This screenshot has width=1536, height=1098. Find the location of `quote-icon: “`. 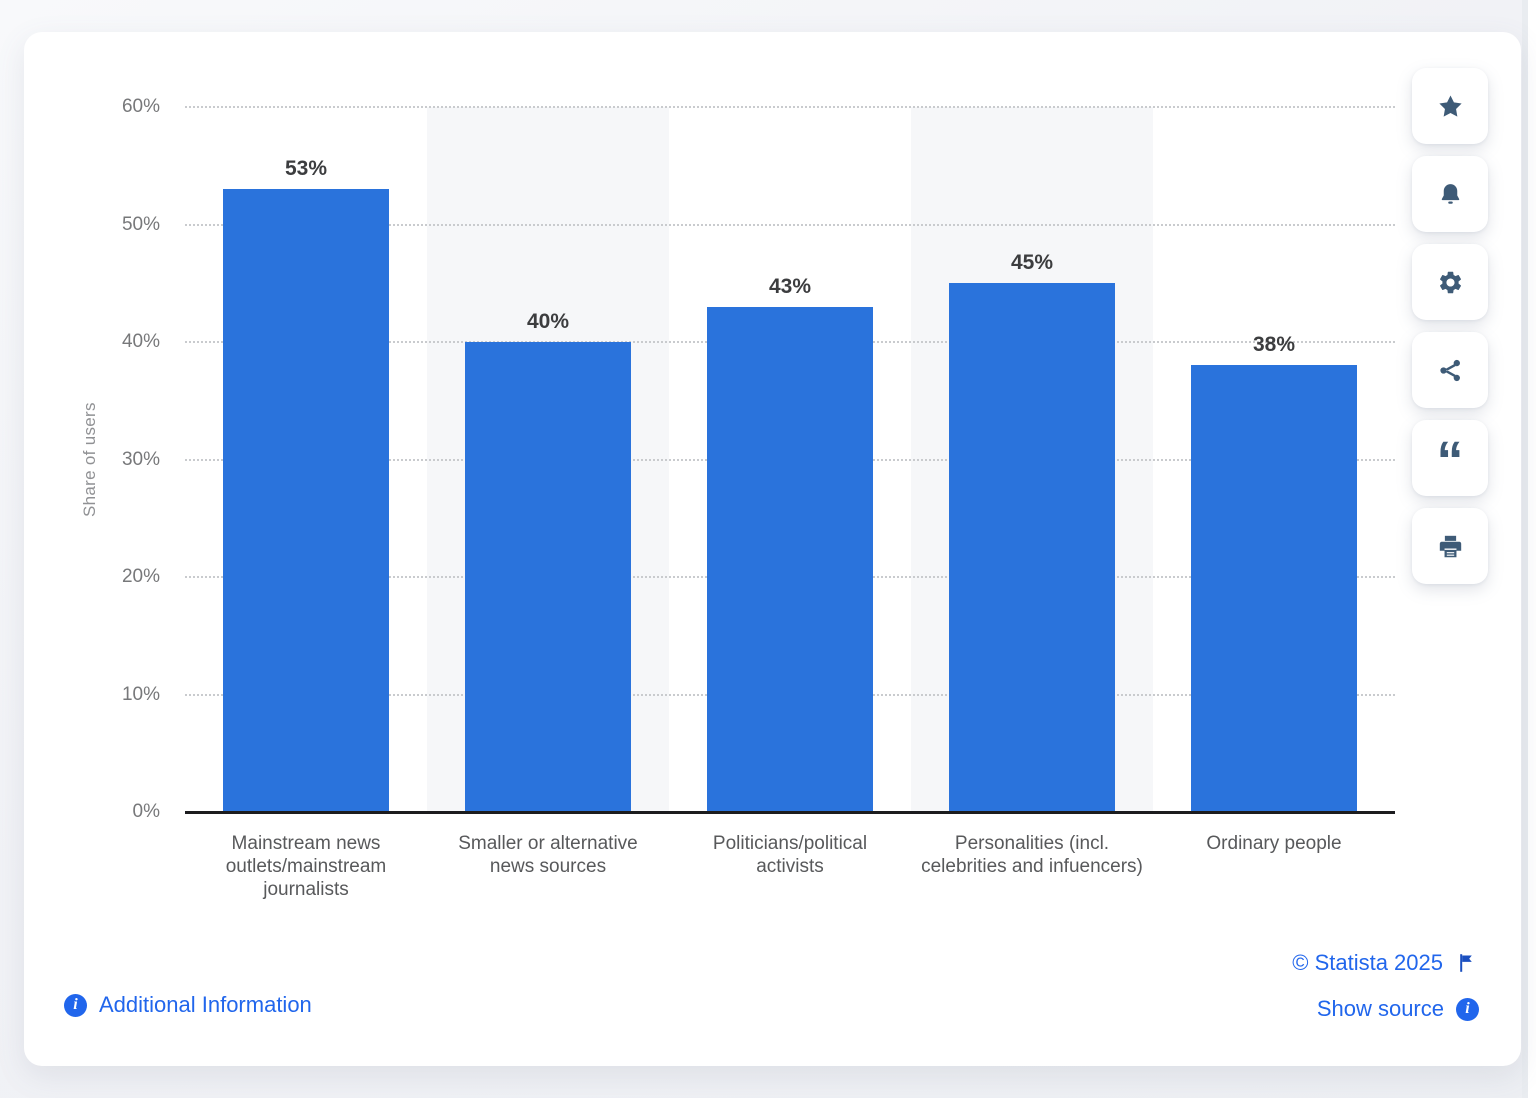

quote-icon: “ is located at coordinates (1450, 461).